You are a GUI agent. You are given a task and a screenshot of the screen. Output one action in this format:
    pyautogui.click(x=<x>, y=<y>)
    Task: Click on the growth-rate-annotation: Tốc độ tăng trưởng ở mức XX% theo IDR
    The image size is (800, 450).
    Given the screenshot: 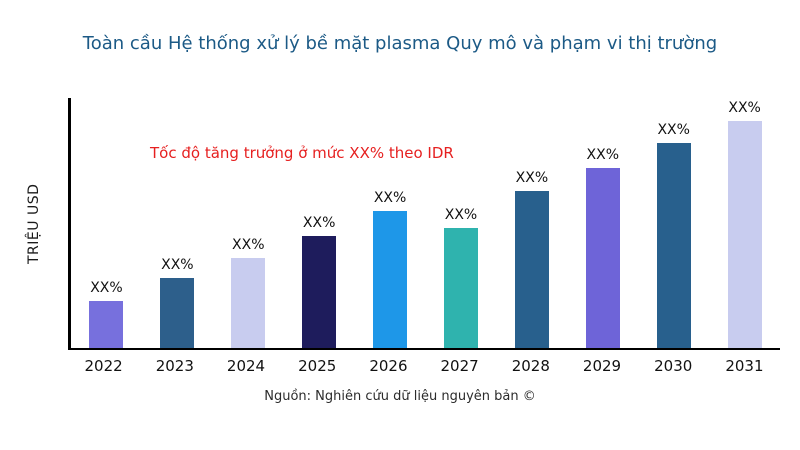 What is the action you would take?
    pyautogui.click(x=302, y=153)
    